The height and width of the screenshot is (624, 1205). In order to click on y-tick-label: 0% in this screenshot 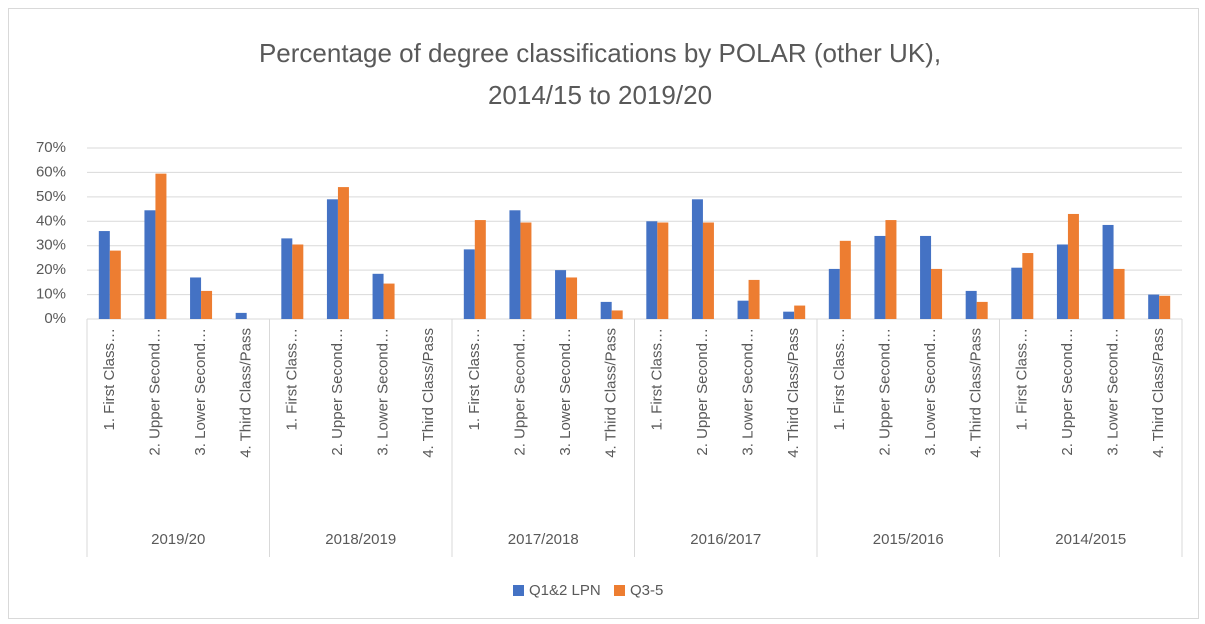, I will do `click(55, 318)`.